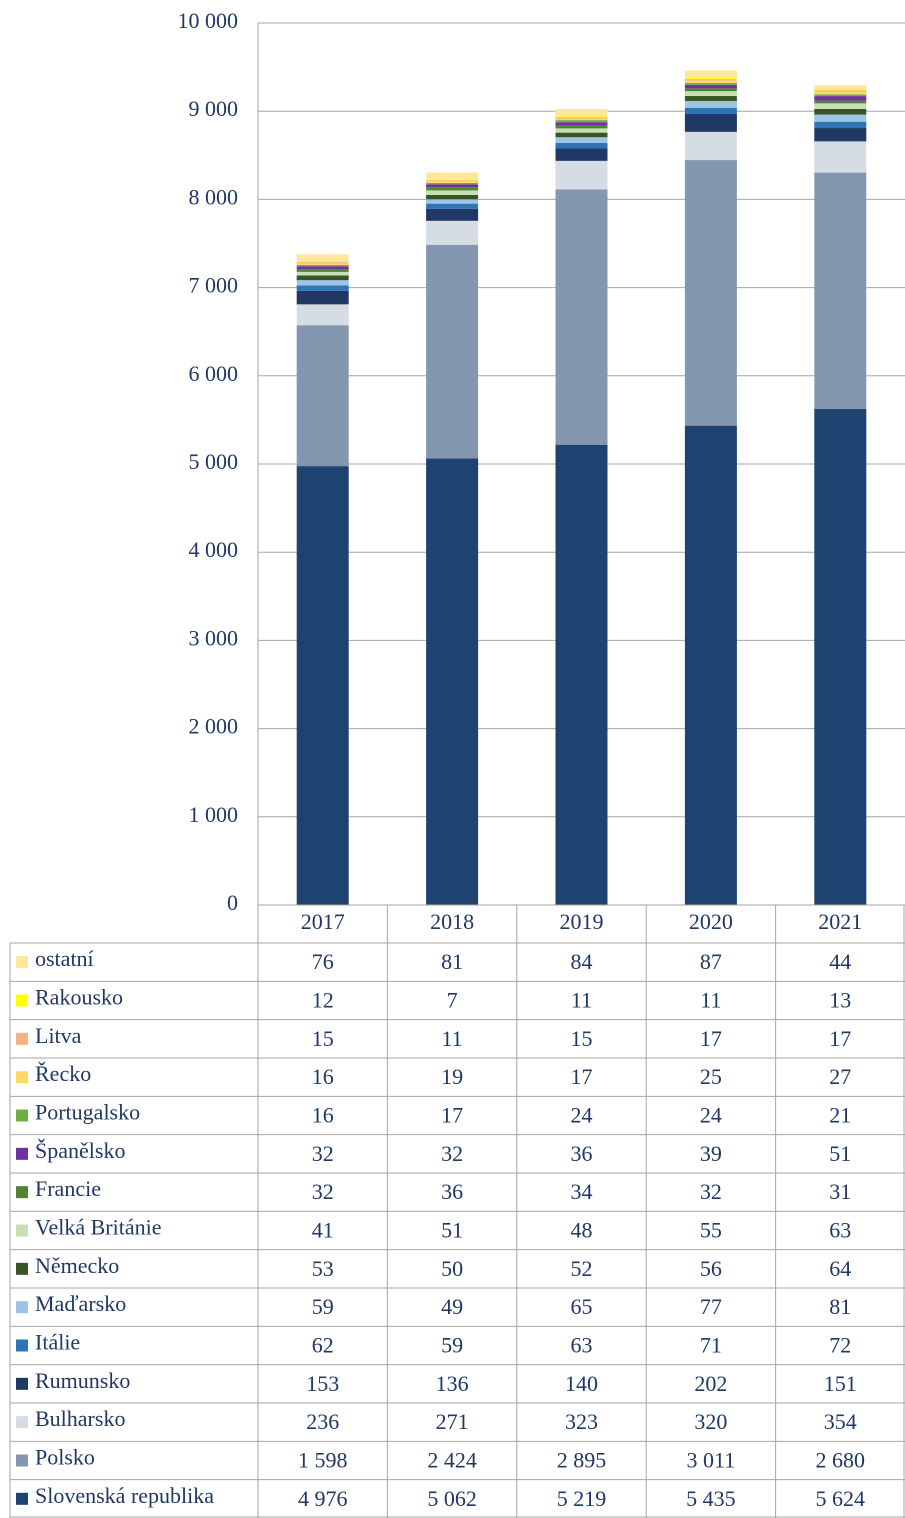  I want to click on data-label: 72, so click(840, 1345).